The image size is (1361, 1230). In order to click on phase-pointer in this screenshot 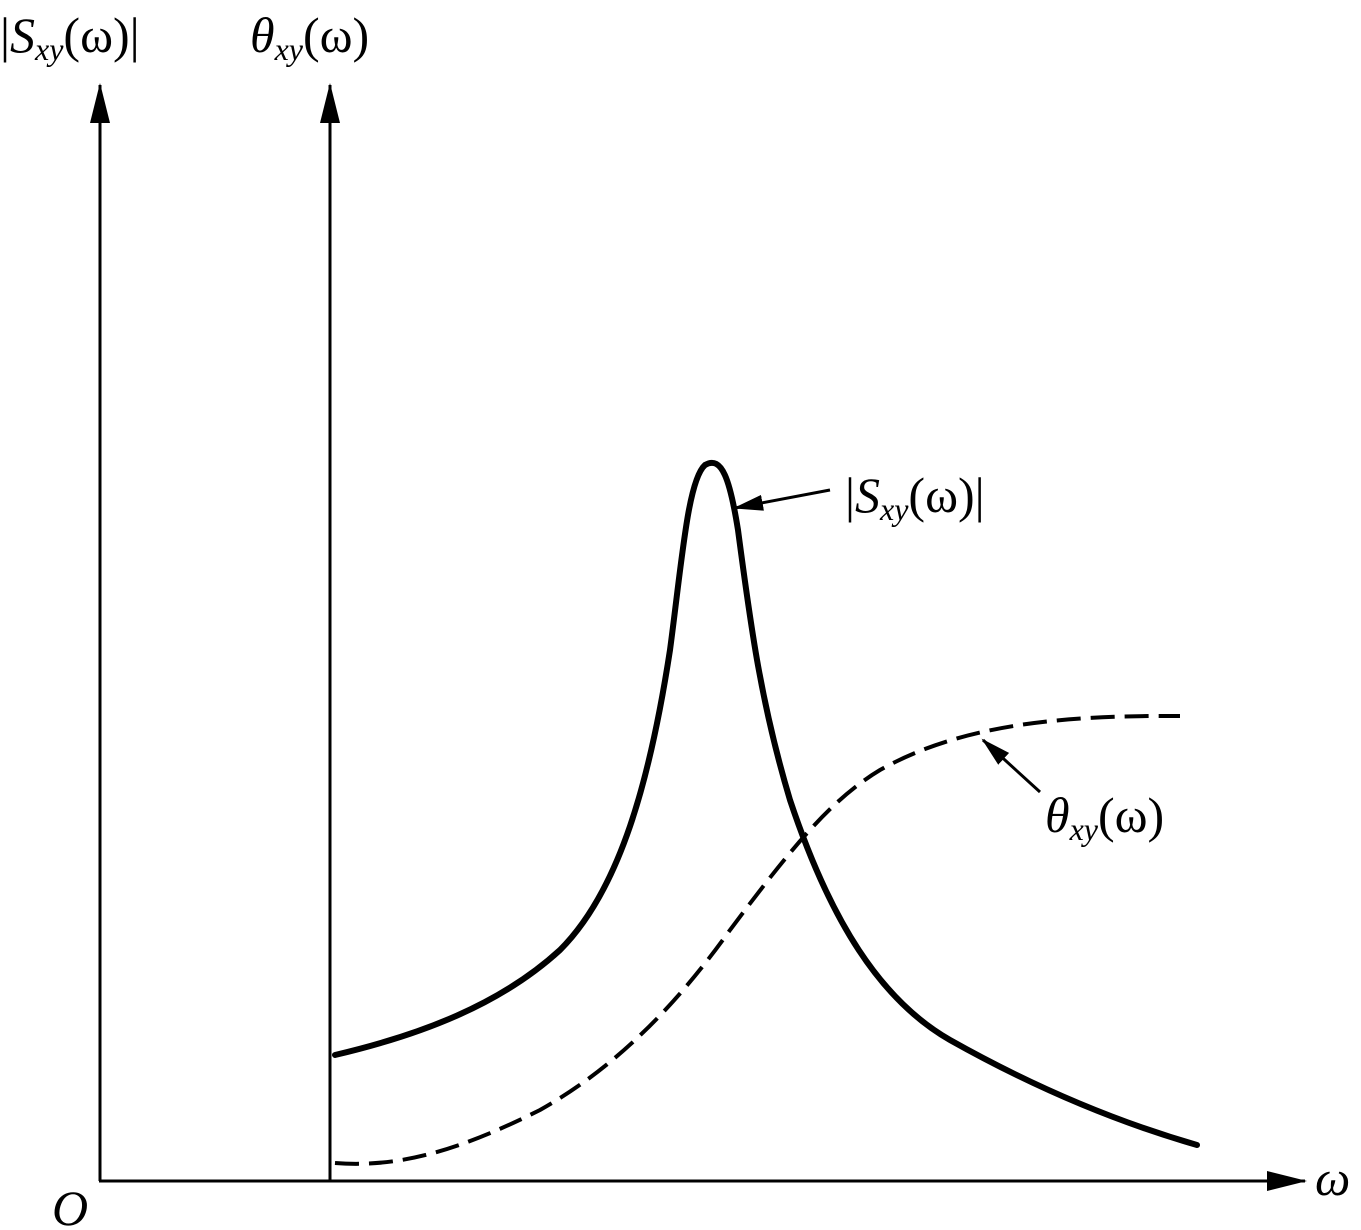, I will do `click(1011, 766)`.